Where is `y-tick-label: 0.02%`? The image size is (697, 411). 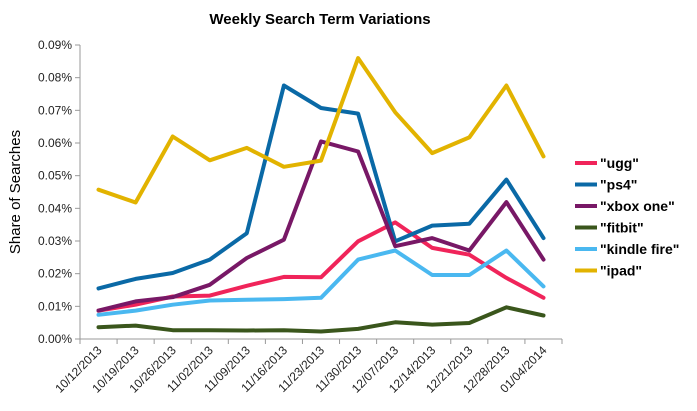 y-tick-label: 0.02% is located at coordinates (55, 274).